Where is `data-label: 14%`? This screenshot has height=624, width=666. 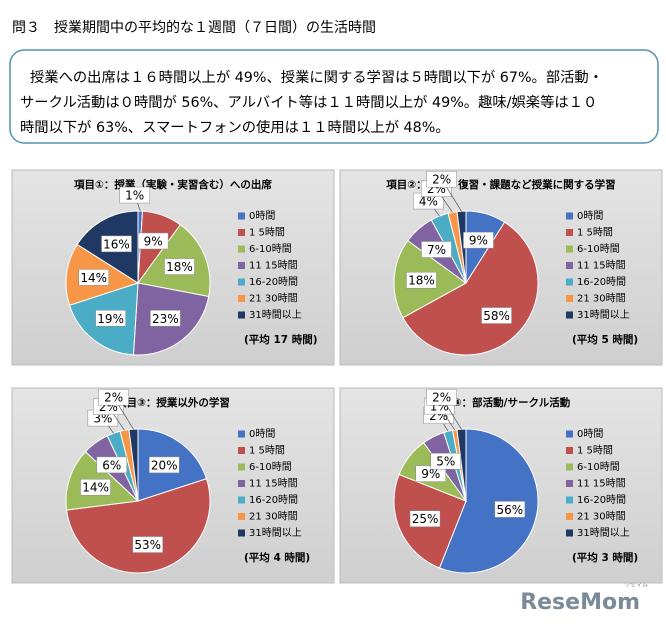
data-label: 14% is located at coordinates (95, 488).